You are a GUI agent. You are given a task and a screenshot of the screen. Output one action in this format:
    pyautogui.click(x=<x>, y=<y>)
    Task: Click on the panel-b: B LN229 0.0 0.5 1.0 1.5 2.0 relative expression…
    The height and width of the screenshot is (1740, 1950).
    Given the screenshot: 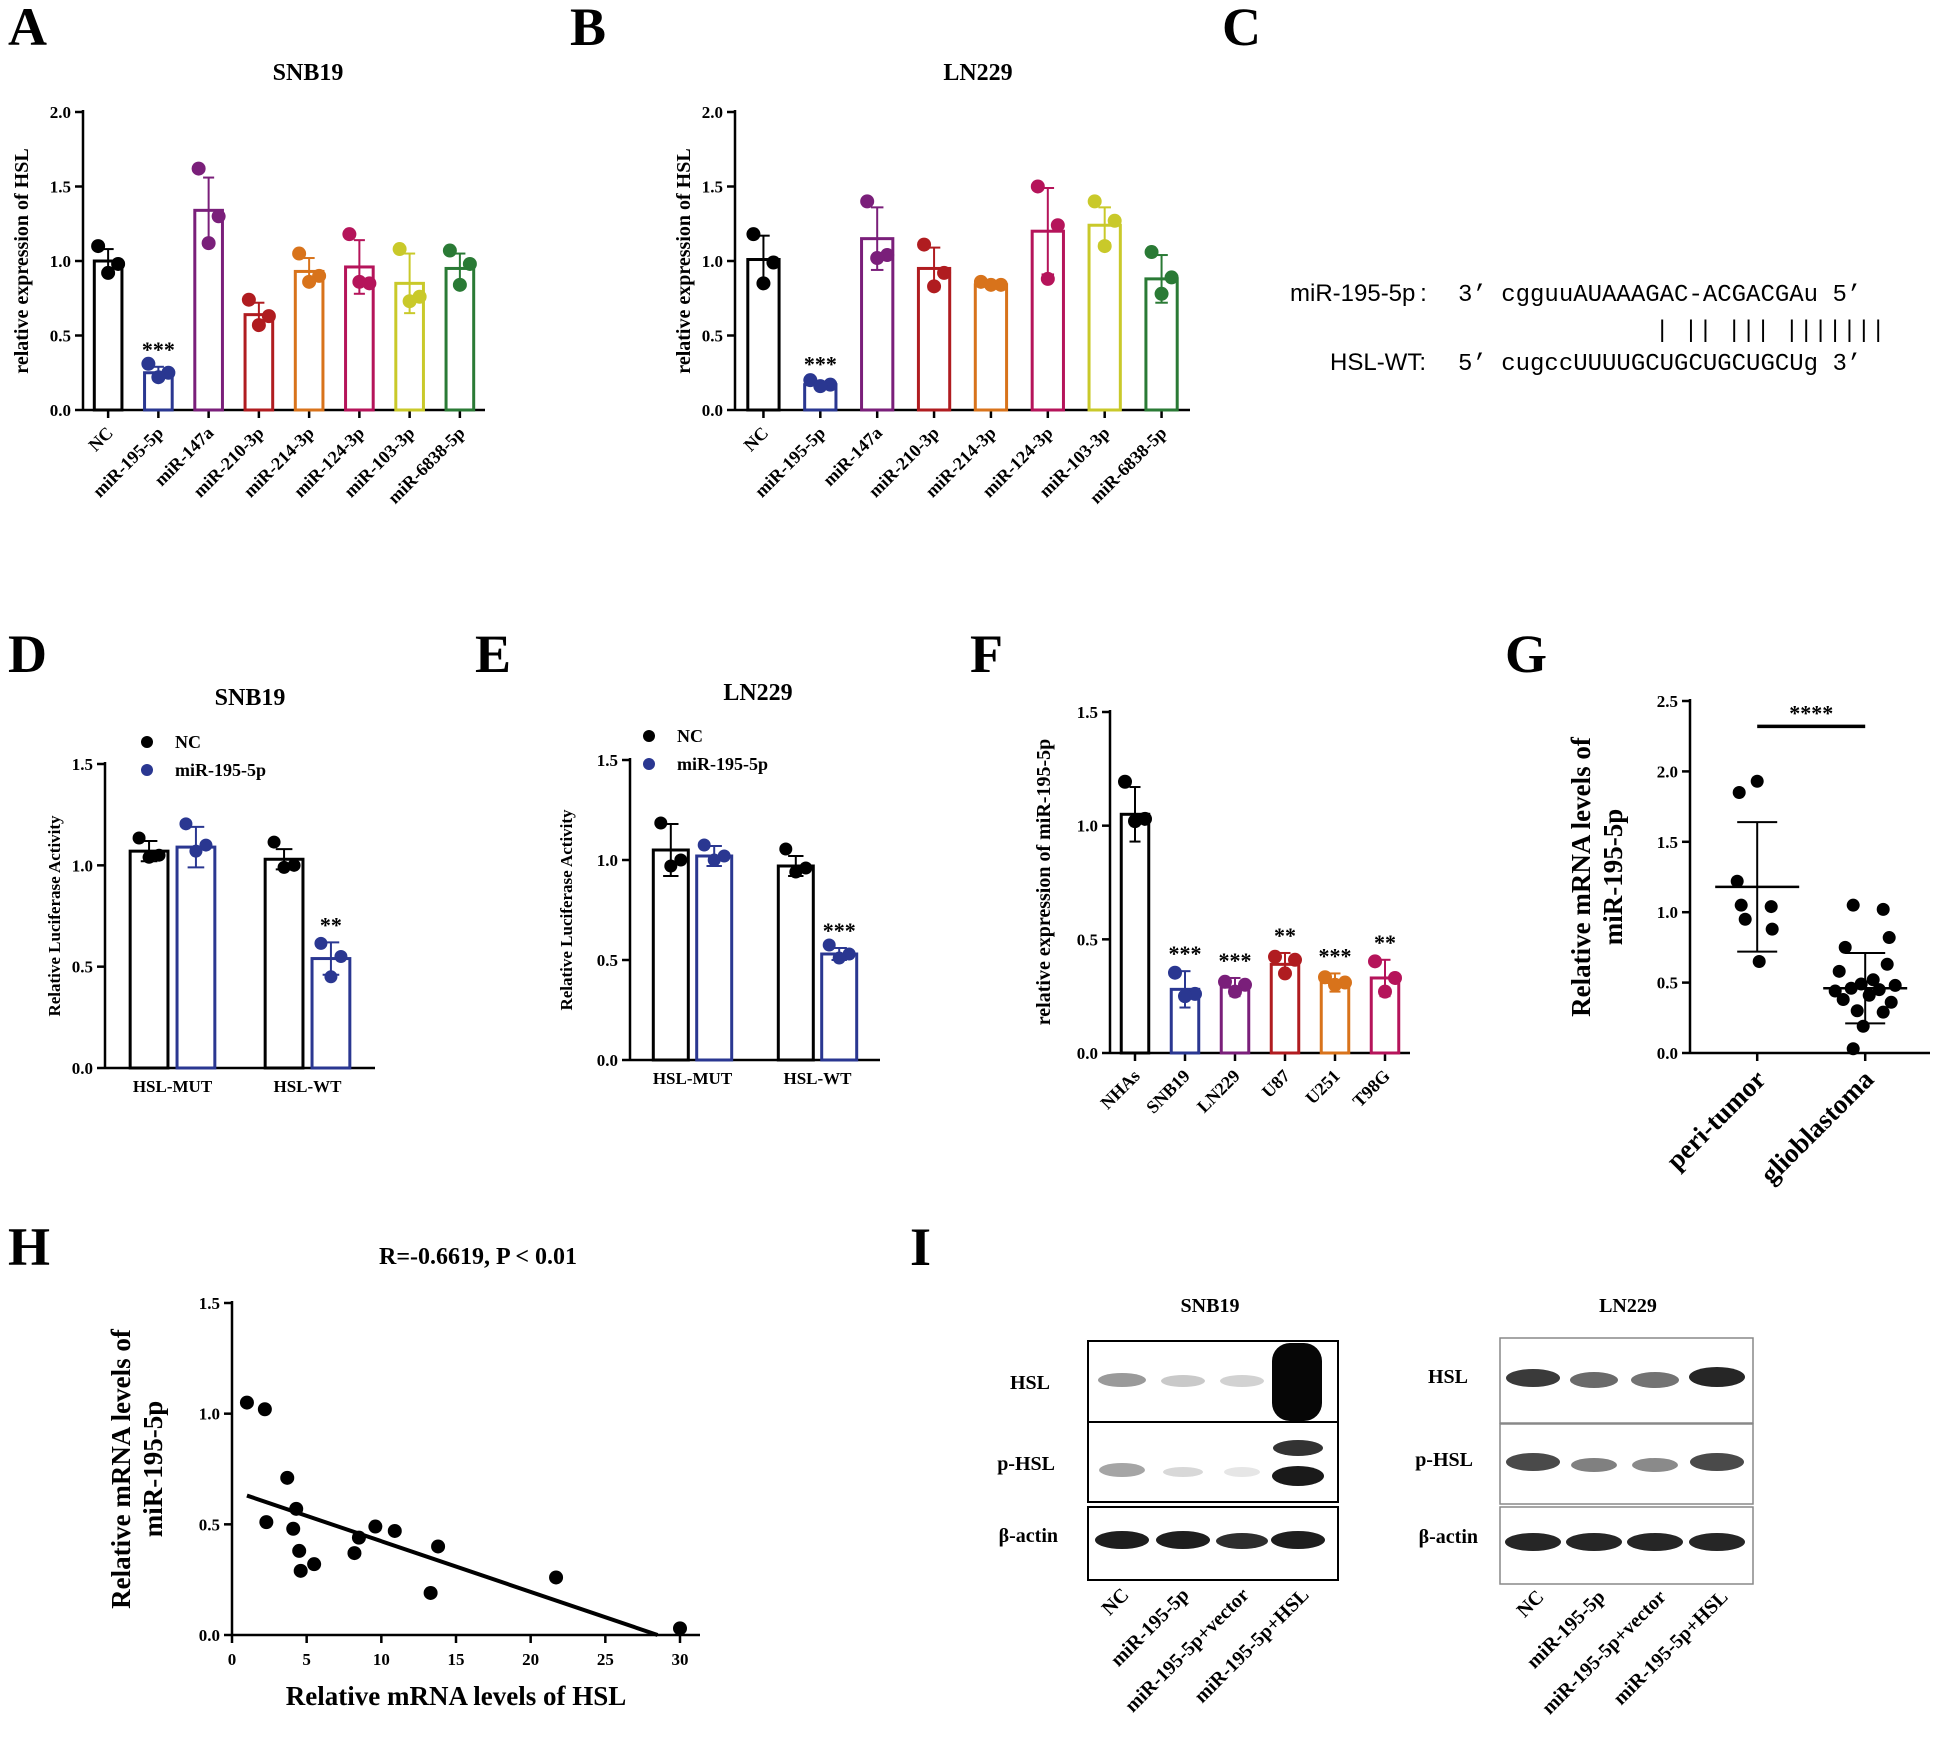 What is the action you would take?
    pyautogui.click(x=880, y=254)
    